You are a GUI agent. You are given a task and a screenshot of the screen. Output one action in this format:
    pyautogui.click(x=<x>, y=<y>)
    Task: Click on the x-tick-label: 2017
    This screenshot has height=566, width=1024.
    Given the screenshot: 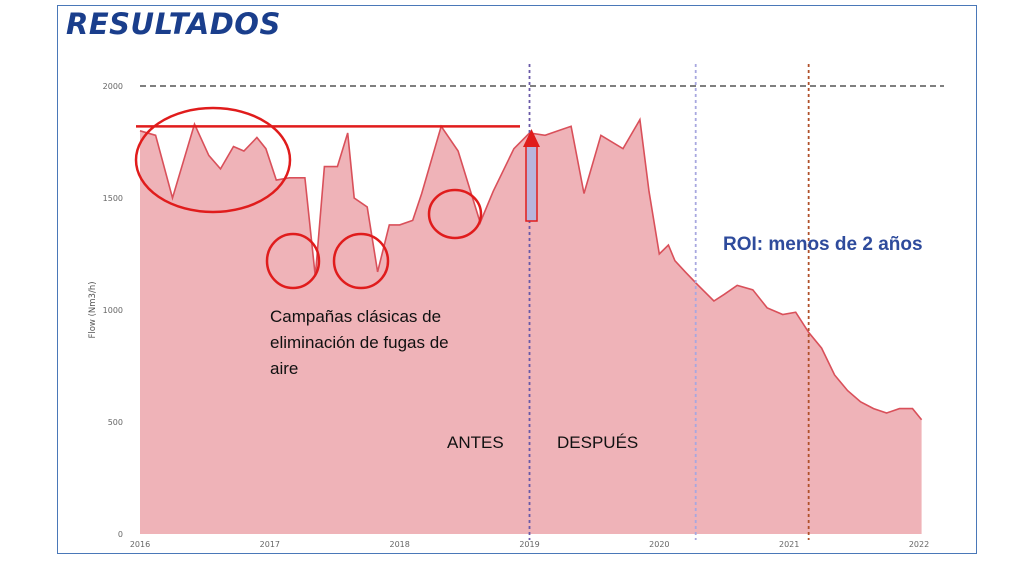 What is the action you would take?
    pyautogui.click(x=270, y=544)
    